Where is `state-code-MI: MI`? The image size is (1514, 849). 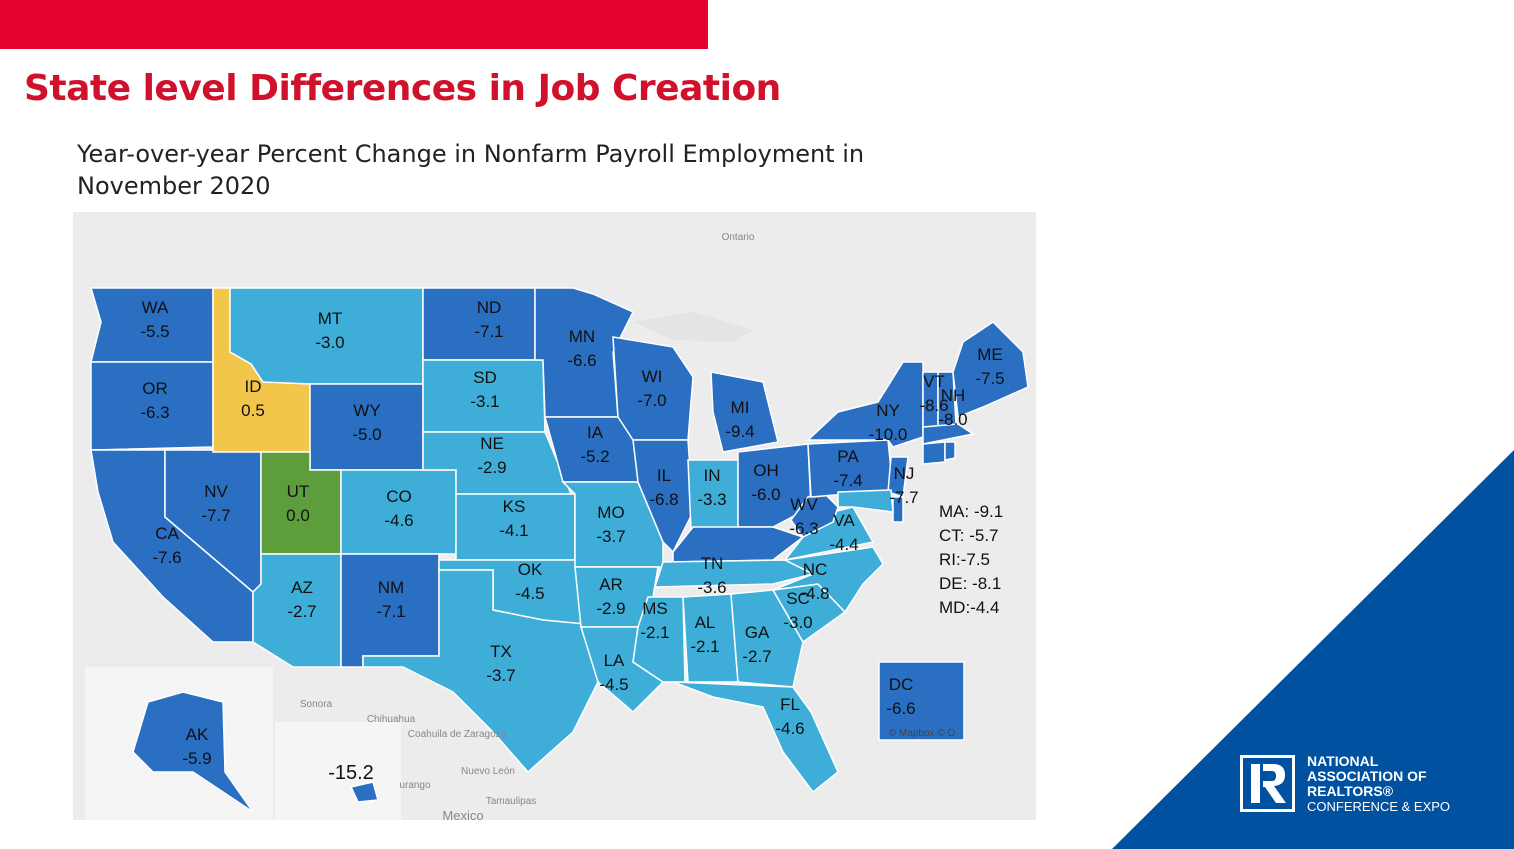
state-code-MI: MI is located at coordinates (740, 407).